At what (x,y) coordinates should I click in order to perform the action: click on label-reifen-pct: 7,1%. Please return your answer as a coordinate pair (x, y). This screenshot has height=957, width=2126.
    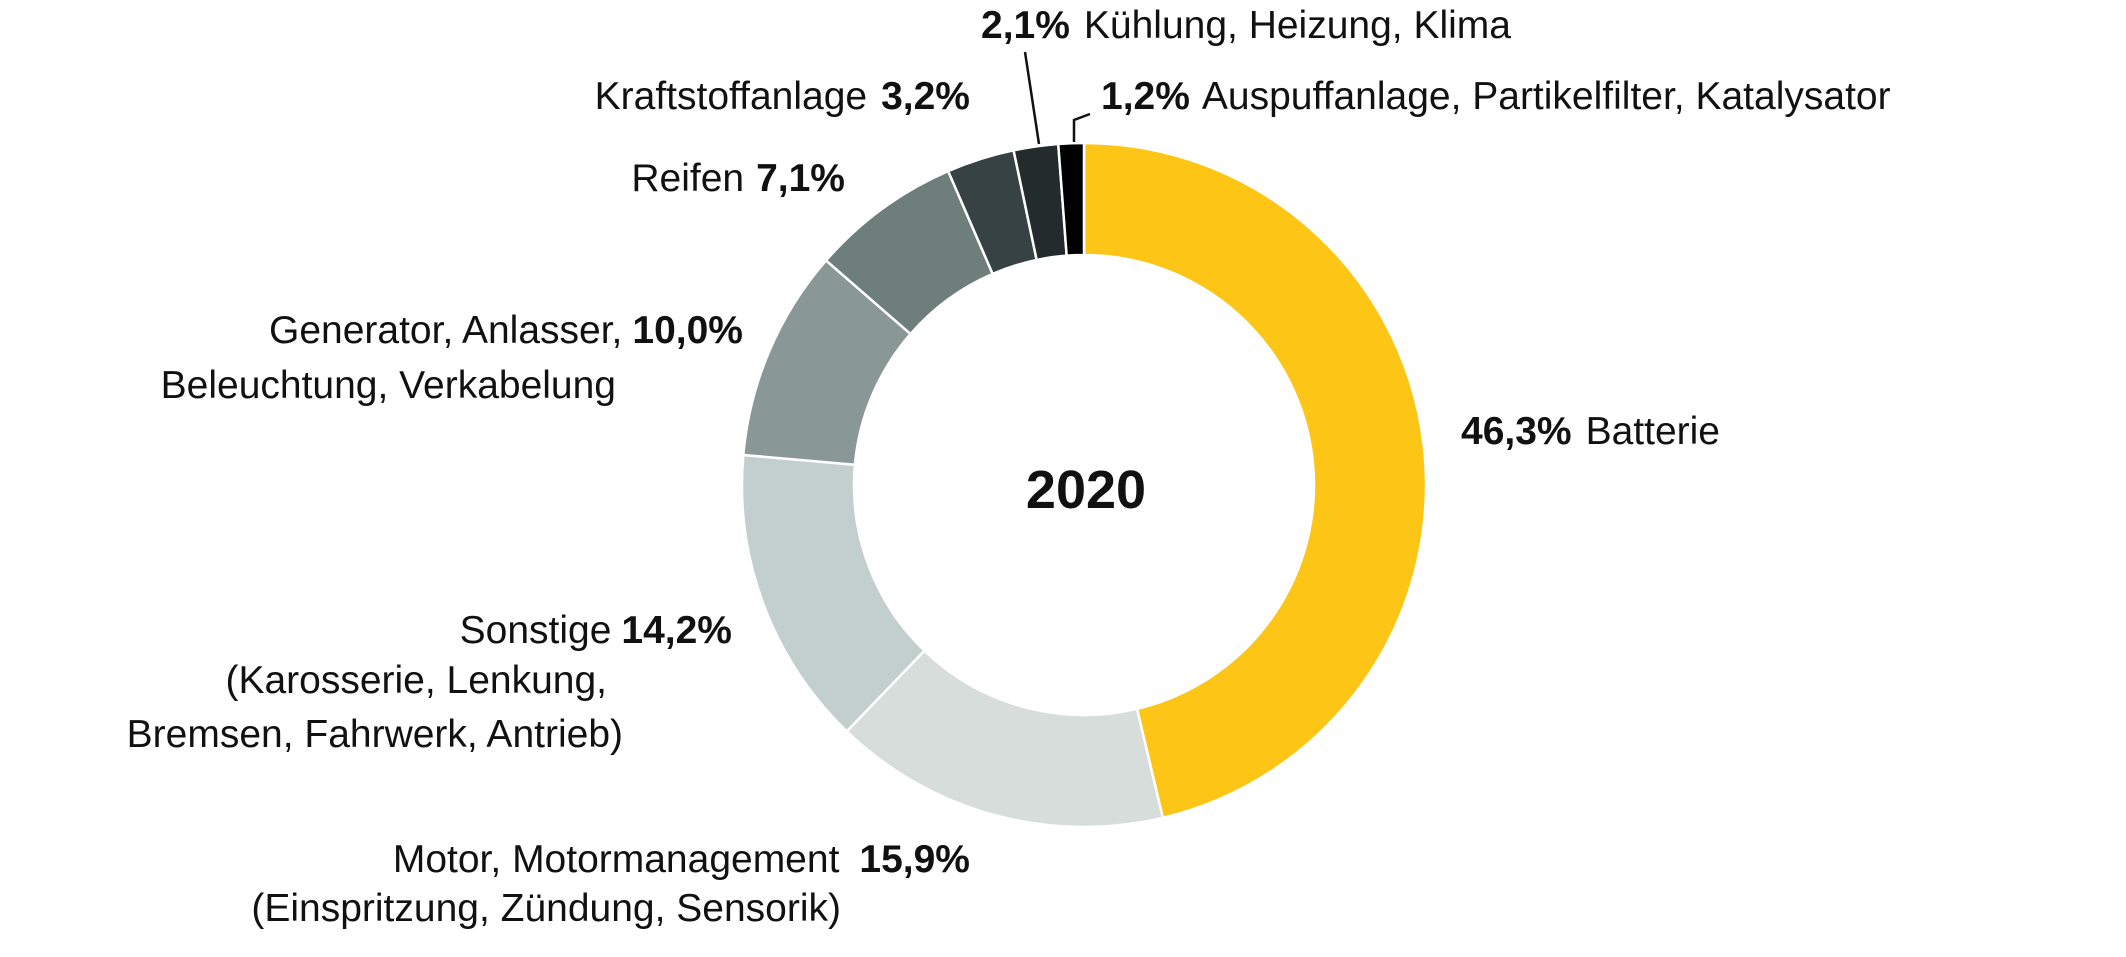
    Looking at the image, I should click on (800, 178).